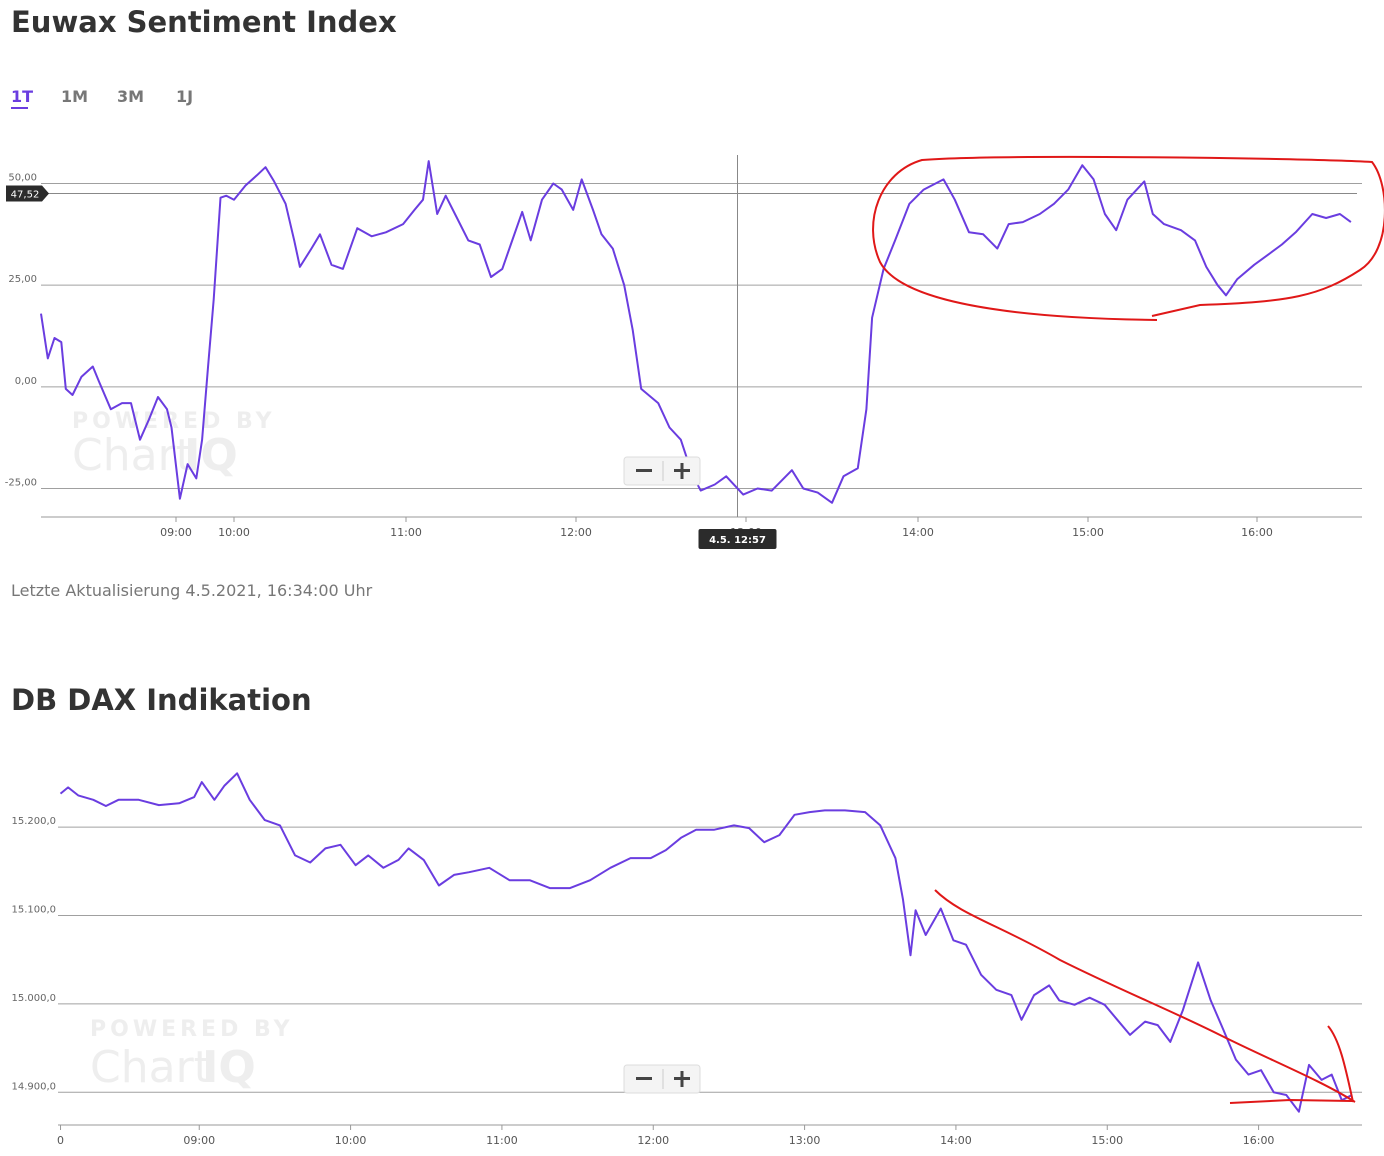  Describe the element at coordinates (130, 96) in the screenshot. I see `tab: 3M` at that location.